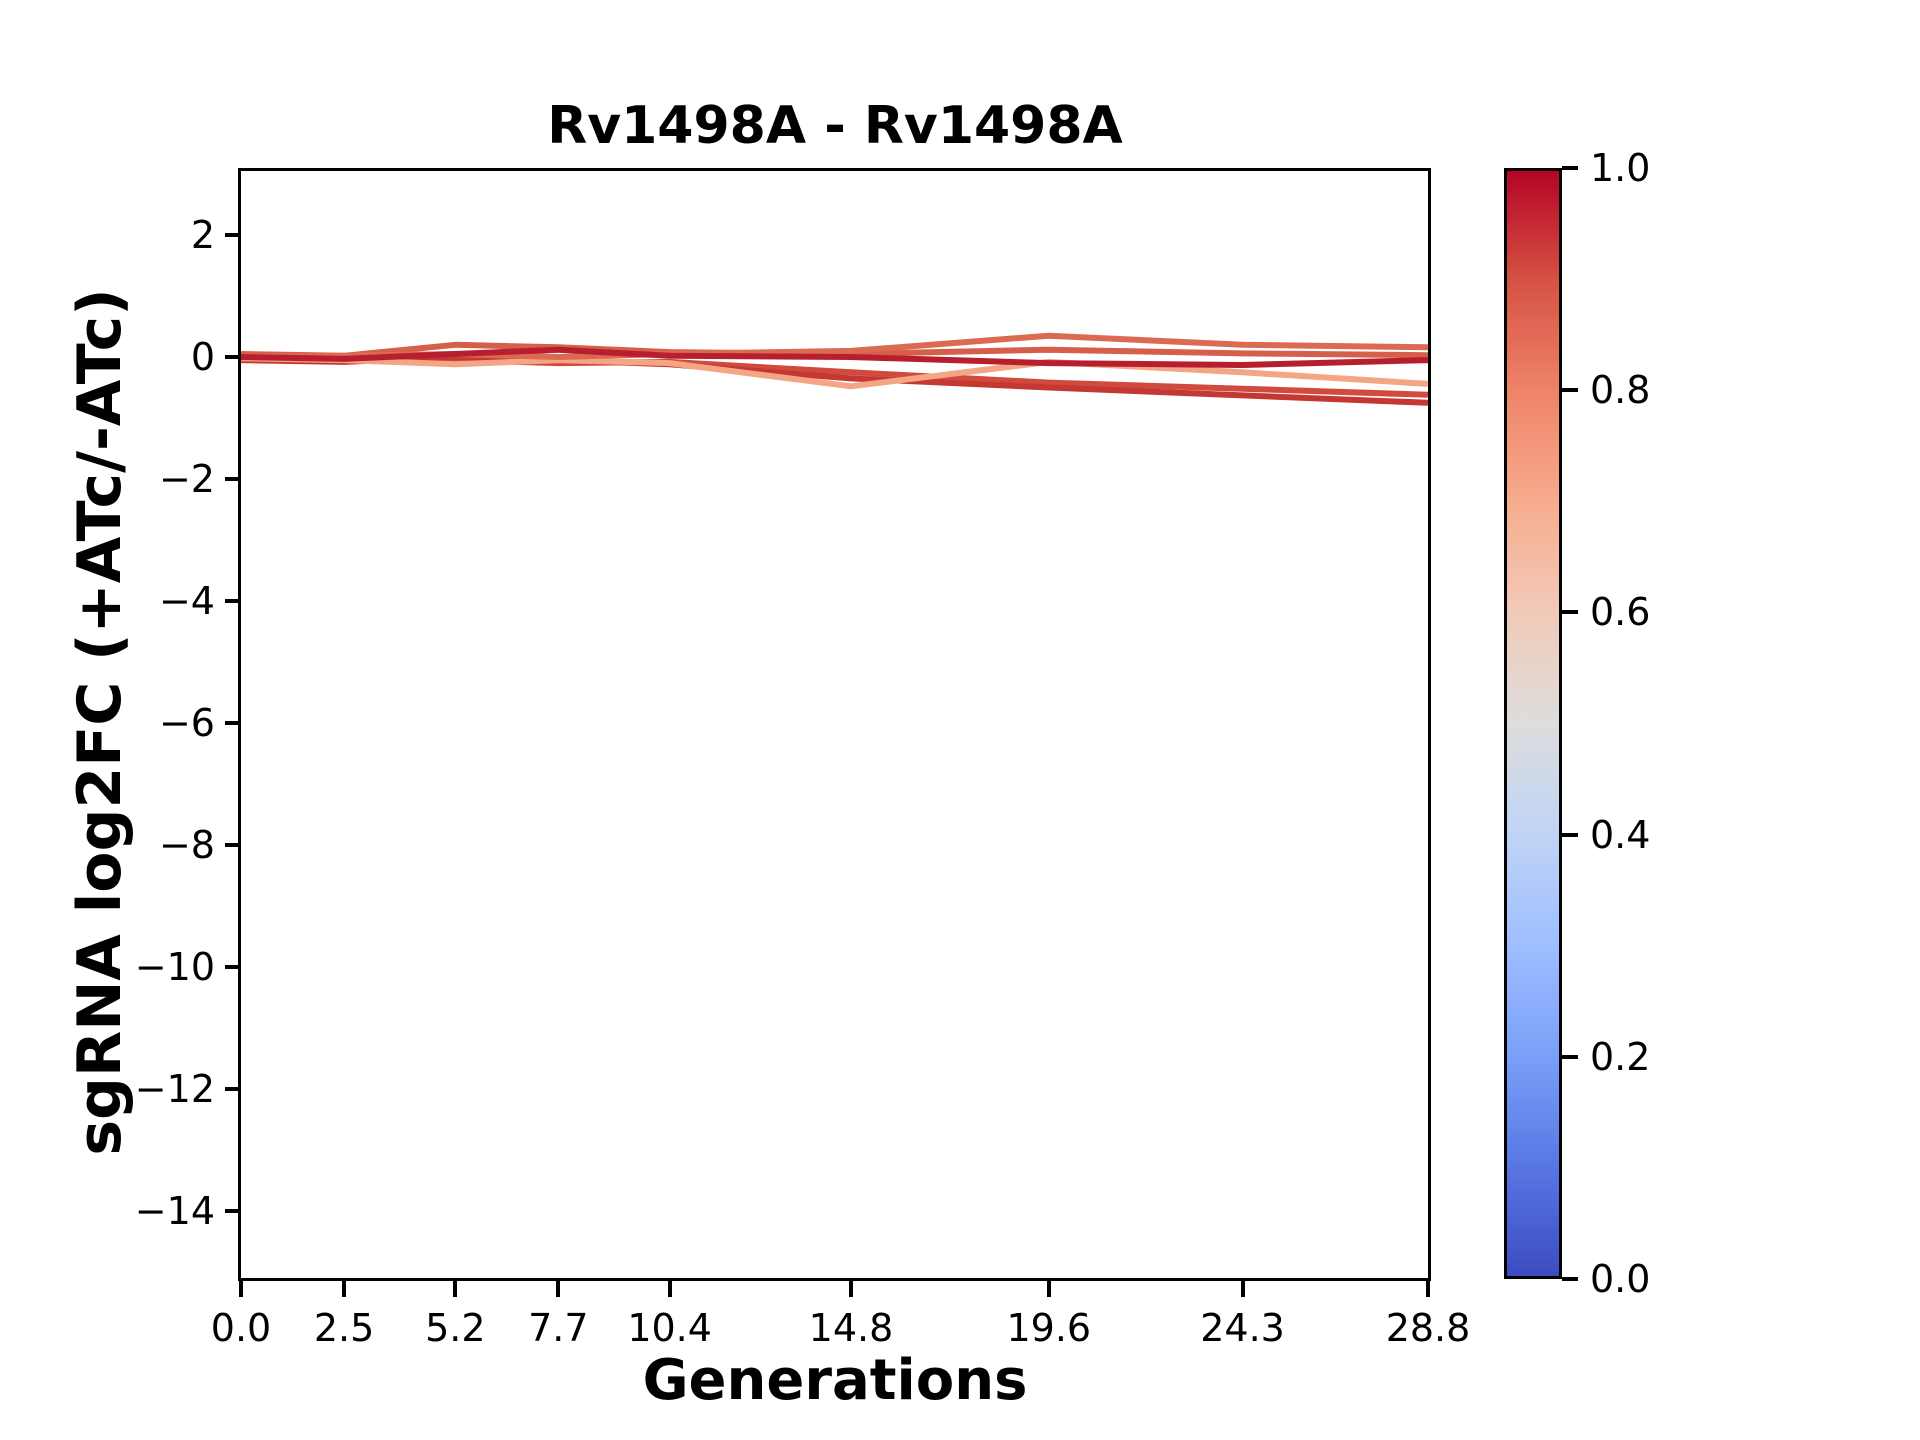  Describe the element at coordinates (669, 1328) in the screenshot. I see `x-tick-label: 10.4` at that location.